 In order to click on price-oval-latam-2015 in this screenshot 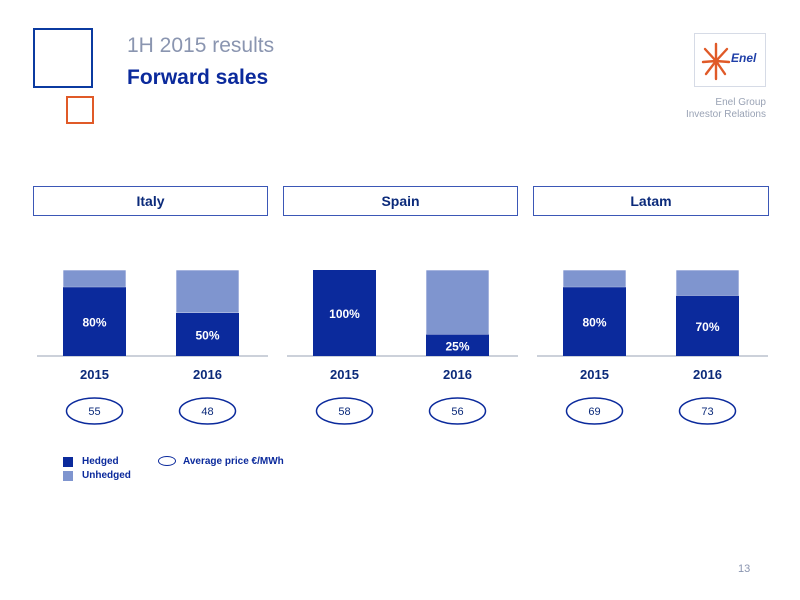, I will do `click(594, 411)`.